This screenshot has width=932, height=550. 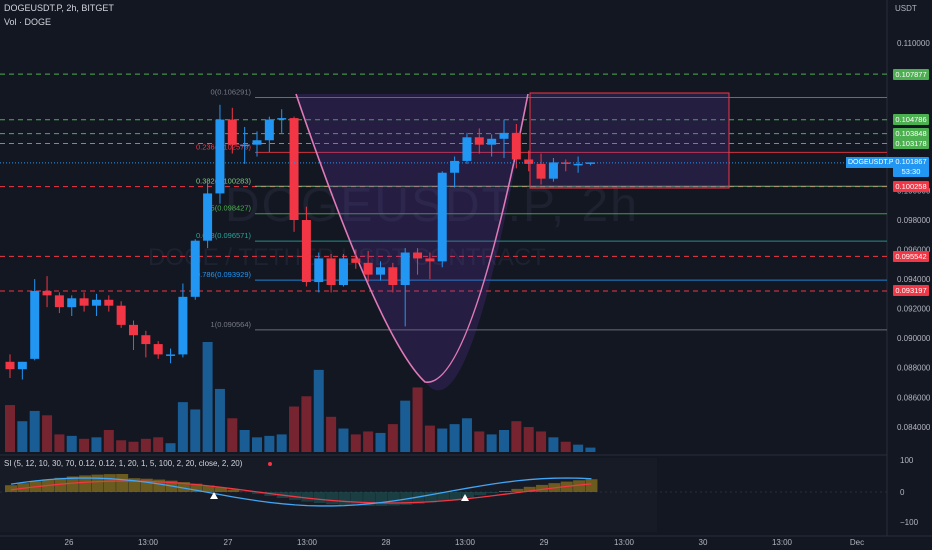 I want to click on sell-signal-marker, so click(x=270, y=464).